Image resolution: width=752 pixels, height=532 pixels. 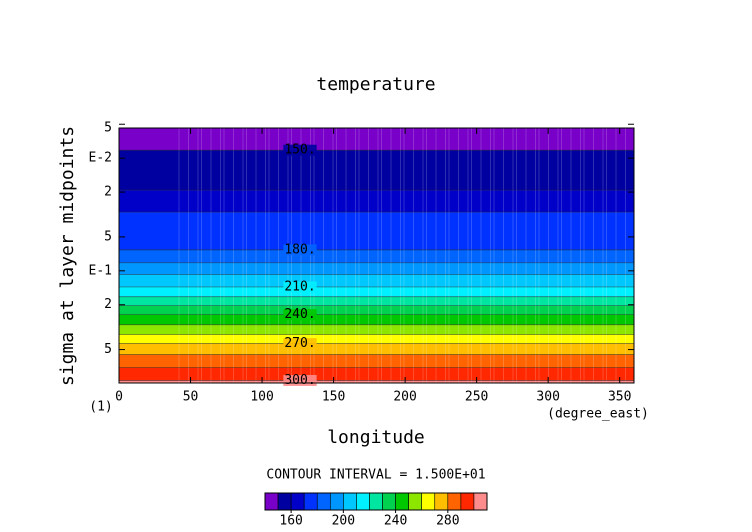 What do you see at coordinates (100, 158) in the screenshot?
I see `y-tick-label: E-2` at bounding box center [100, 158].